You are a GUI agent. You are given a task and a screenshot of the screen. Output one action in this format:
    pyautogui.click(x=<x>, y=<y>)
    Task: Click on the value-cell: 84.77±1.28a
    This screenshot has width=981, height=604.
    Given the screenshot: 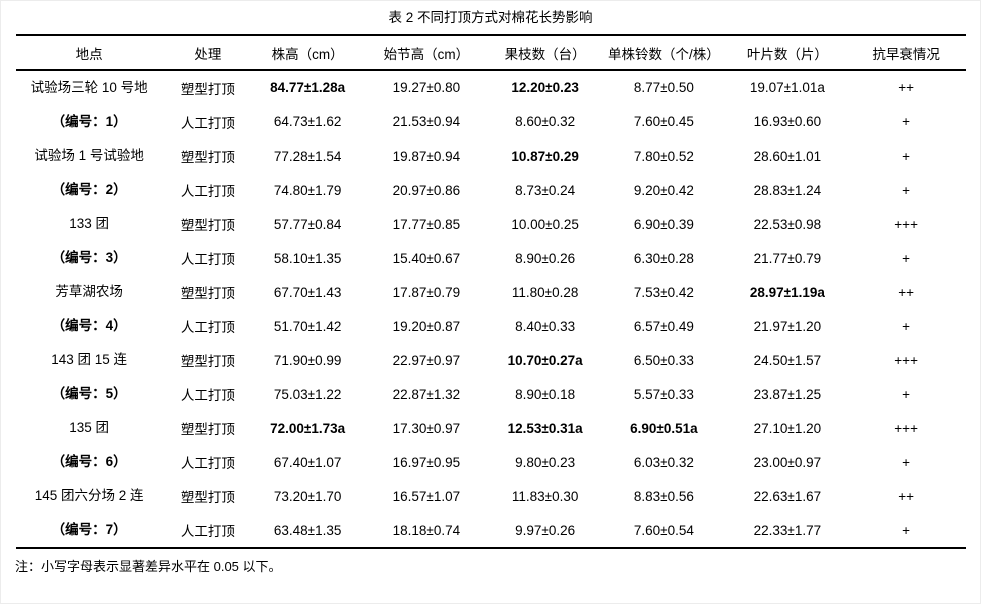 What is the action you would take?
    pyautogui.click(x=308, y=88)
    